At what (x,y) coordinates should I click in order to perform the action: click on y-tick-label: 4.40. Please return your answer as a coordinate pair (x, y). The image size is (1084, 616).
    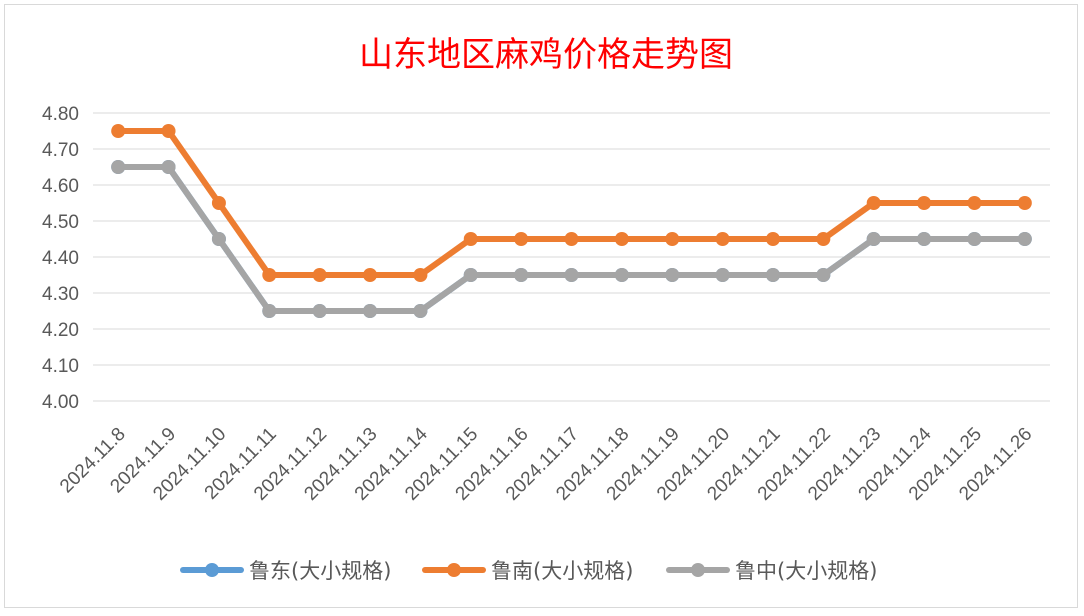
    Looking at the image, I should click on (60, 258).